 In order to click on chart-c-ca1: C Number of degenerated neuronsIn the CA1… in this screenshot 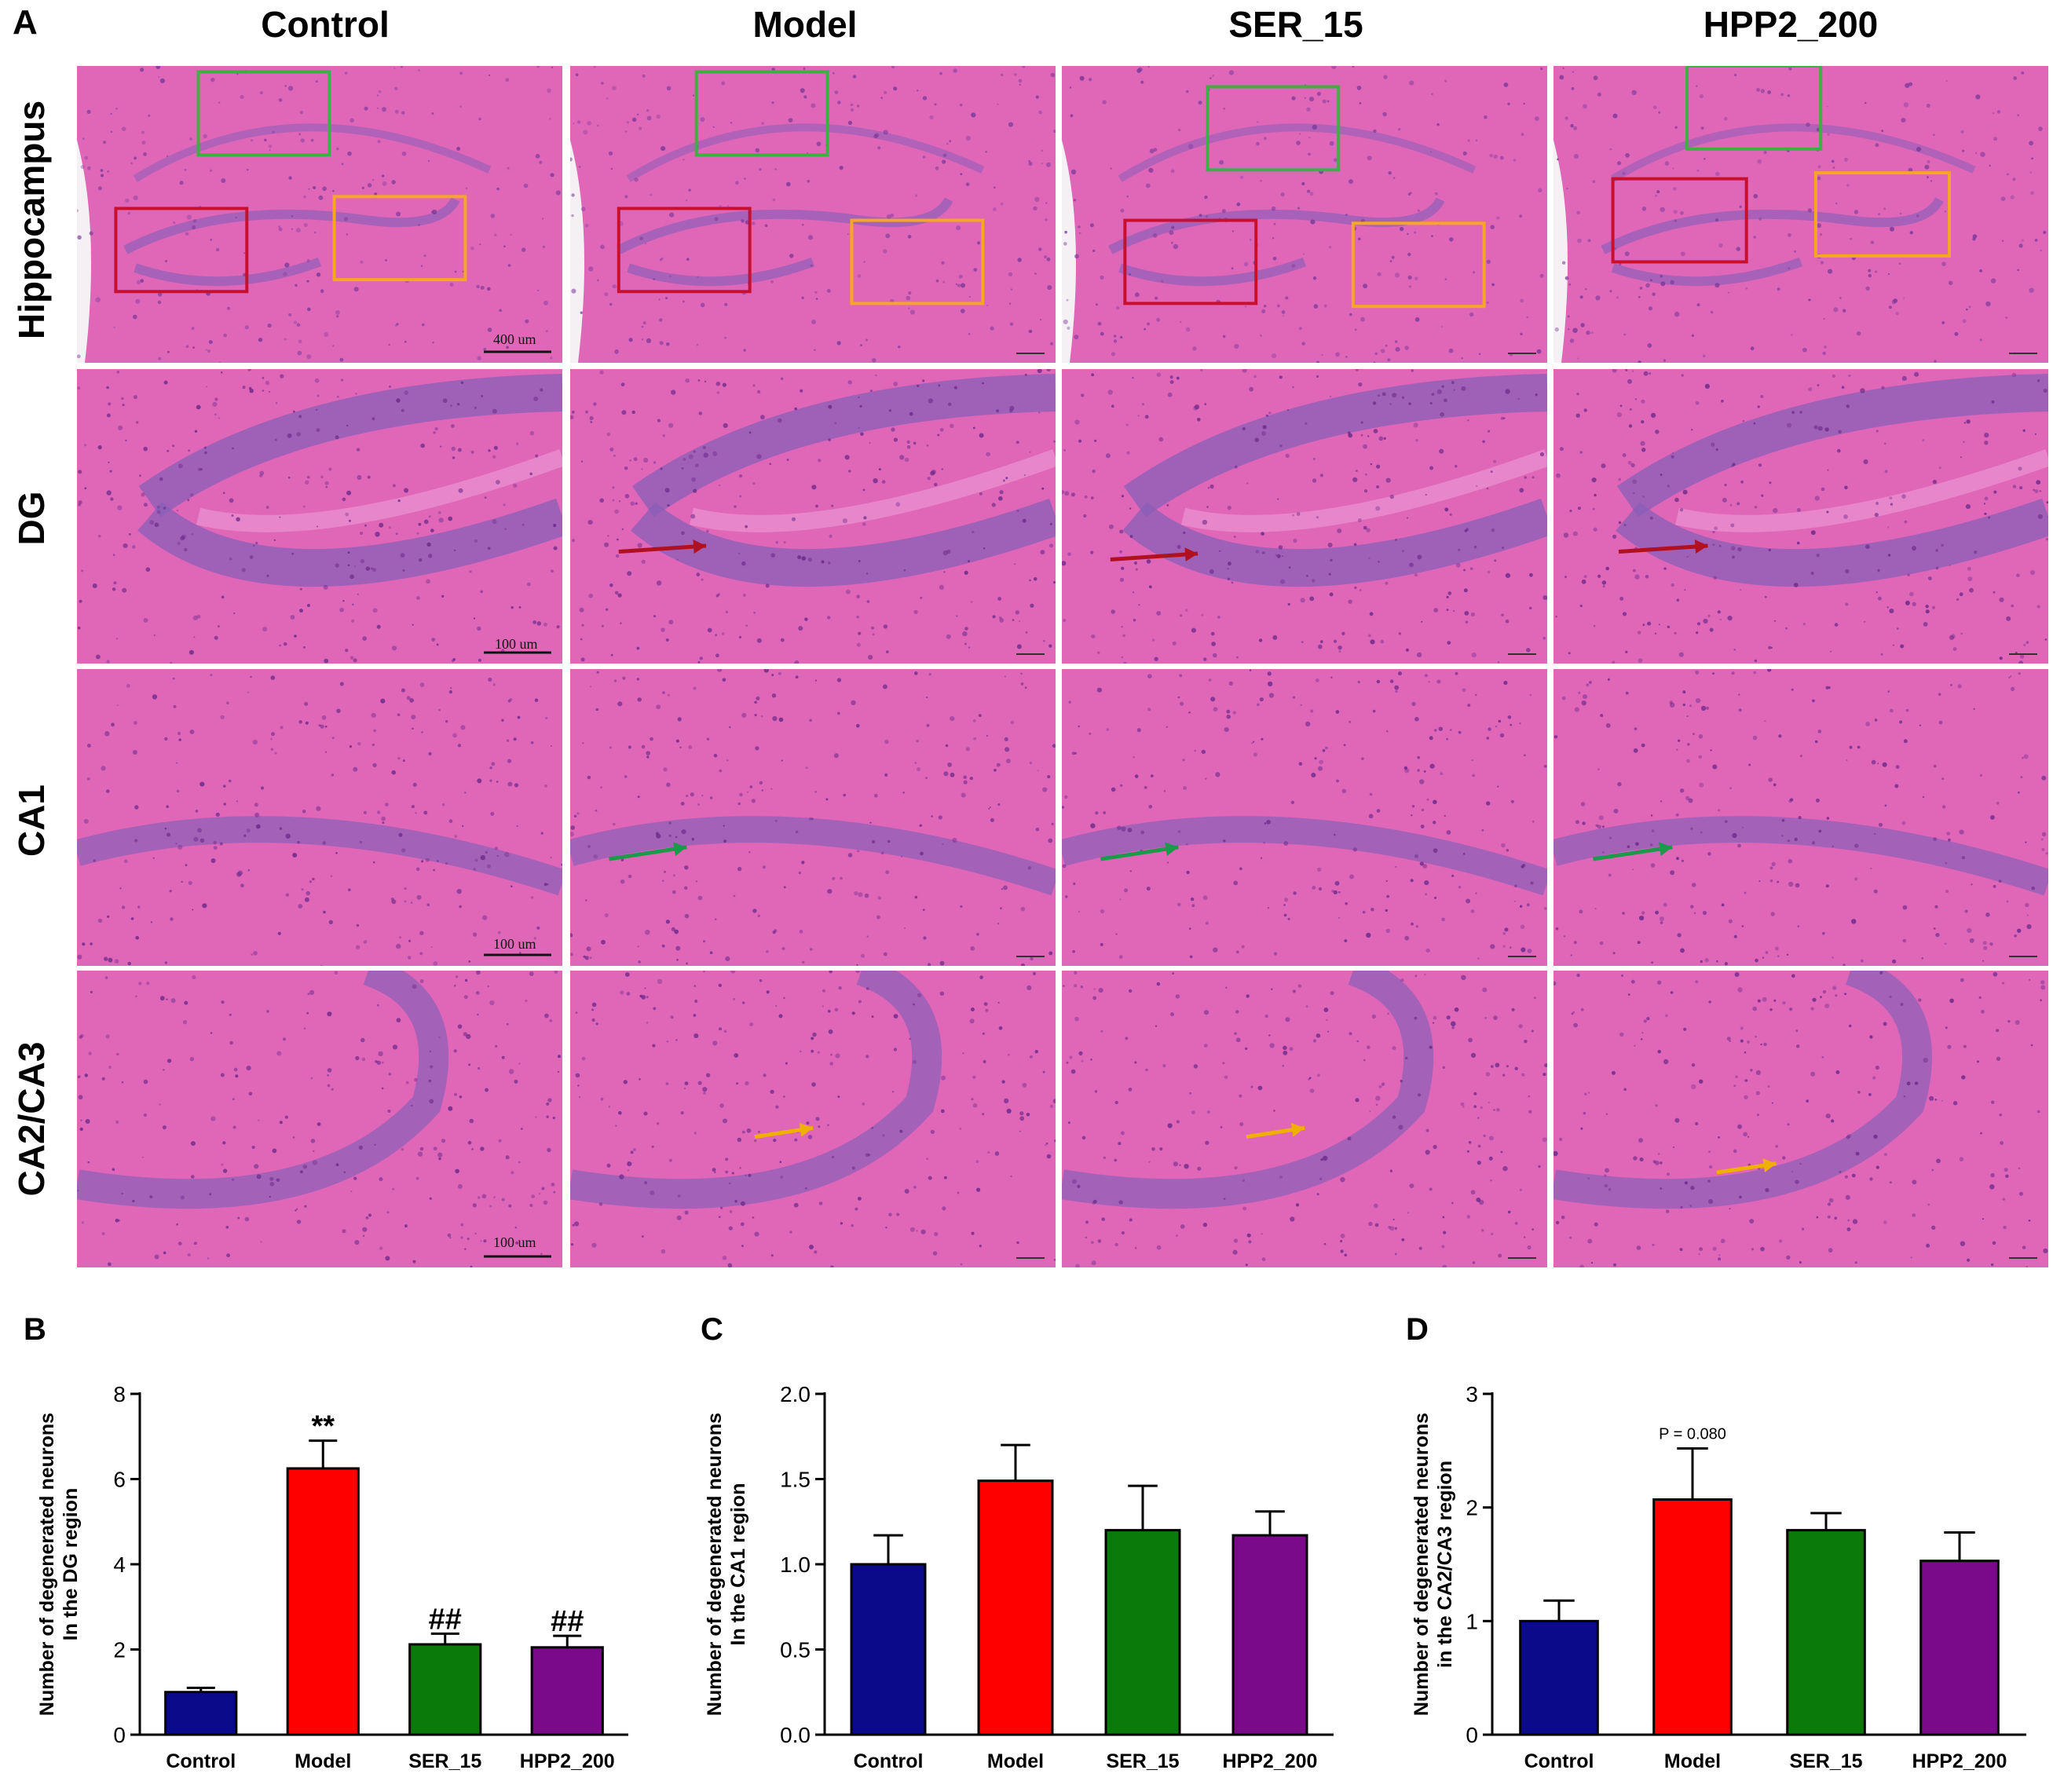, I will do `click(1018, 1542)`.